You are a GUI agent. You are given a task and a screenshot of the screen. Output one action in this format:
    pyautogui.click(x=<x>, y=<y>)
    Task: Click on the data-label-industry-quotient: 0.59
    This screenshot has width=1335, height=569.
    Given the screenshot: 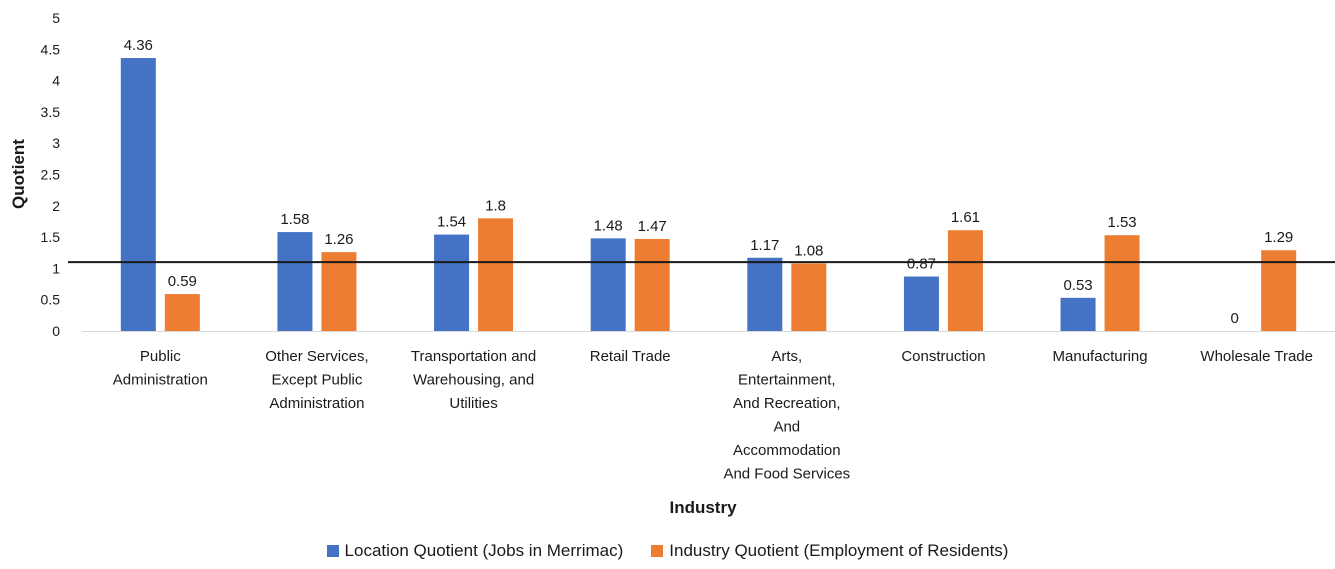 What is the action you would take?
    pyautogui.click(x=182, y=281)
    